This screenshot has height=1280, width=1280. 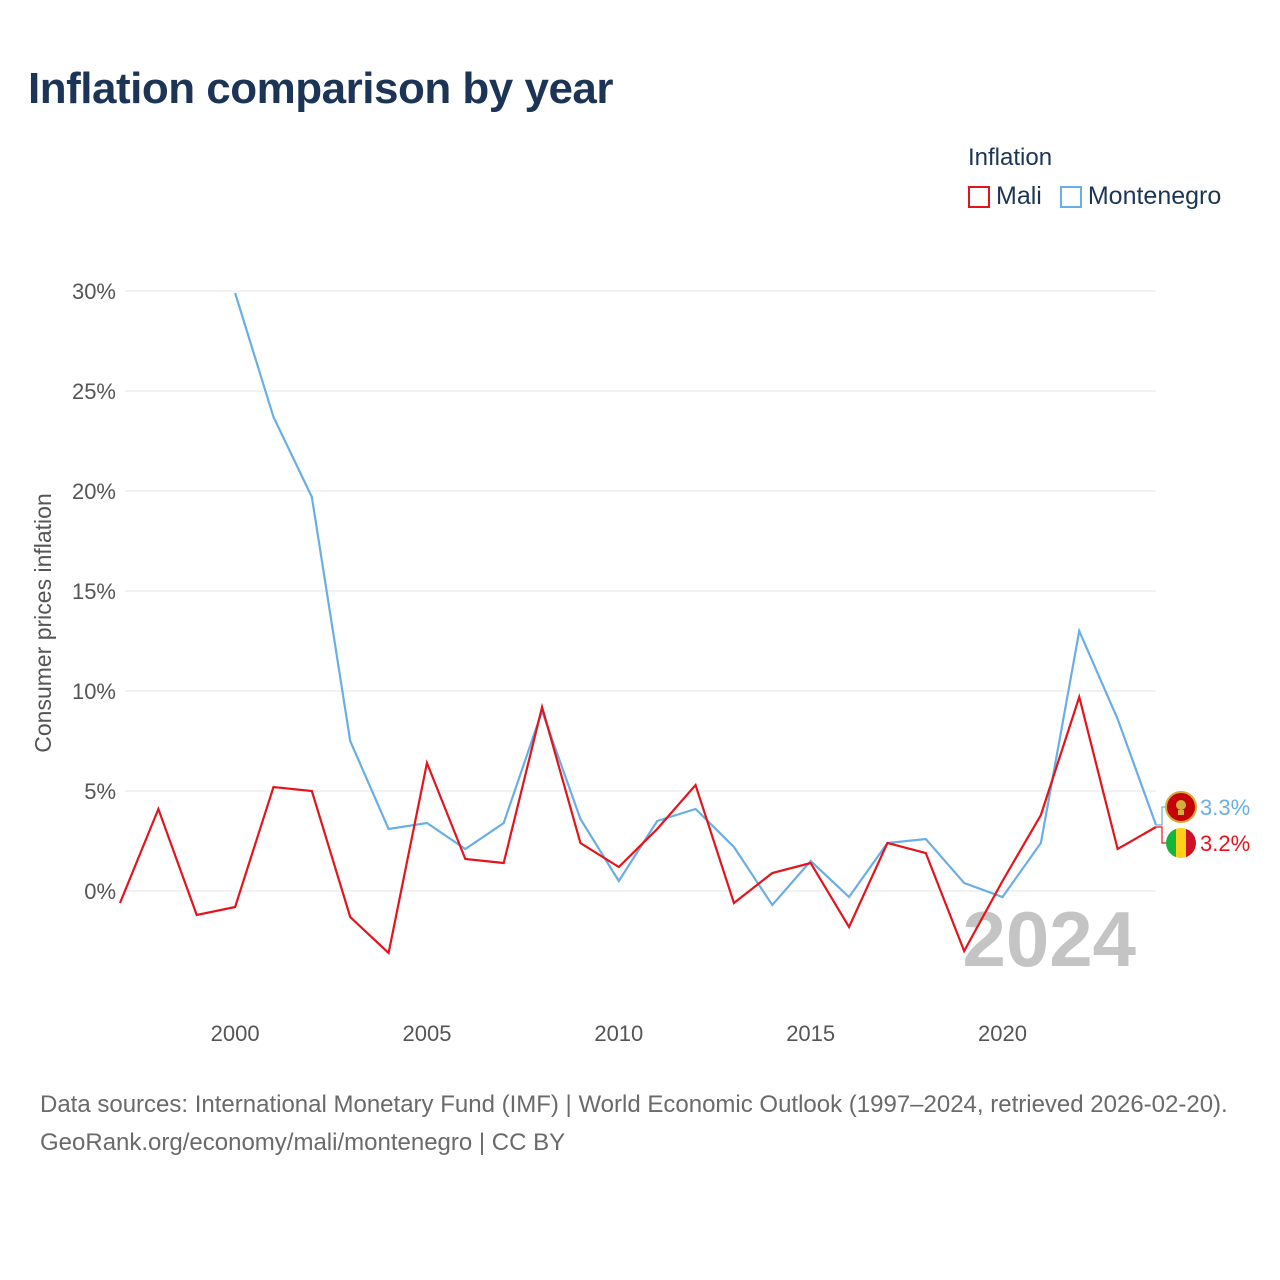 I want to click on x-tick-label: 2020, so click(x=1002, y=1033).